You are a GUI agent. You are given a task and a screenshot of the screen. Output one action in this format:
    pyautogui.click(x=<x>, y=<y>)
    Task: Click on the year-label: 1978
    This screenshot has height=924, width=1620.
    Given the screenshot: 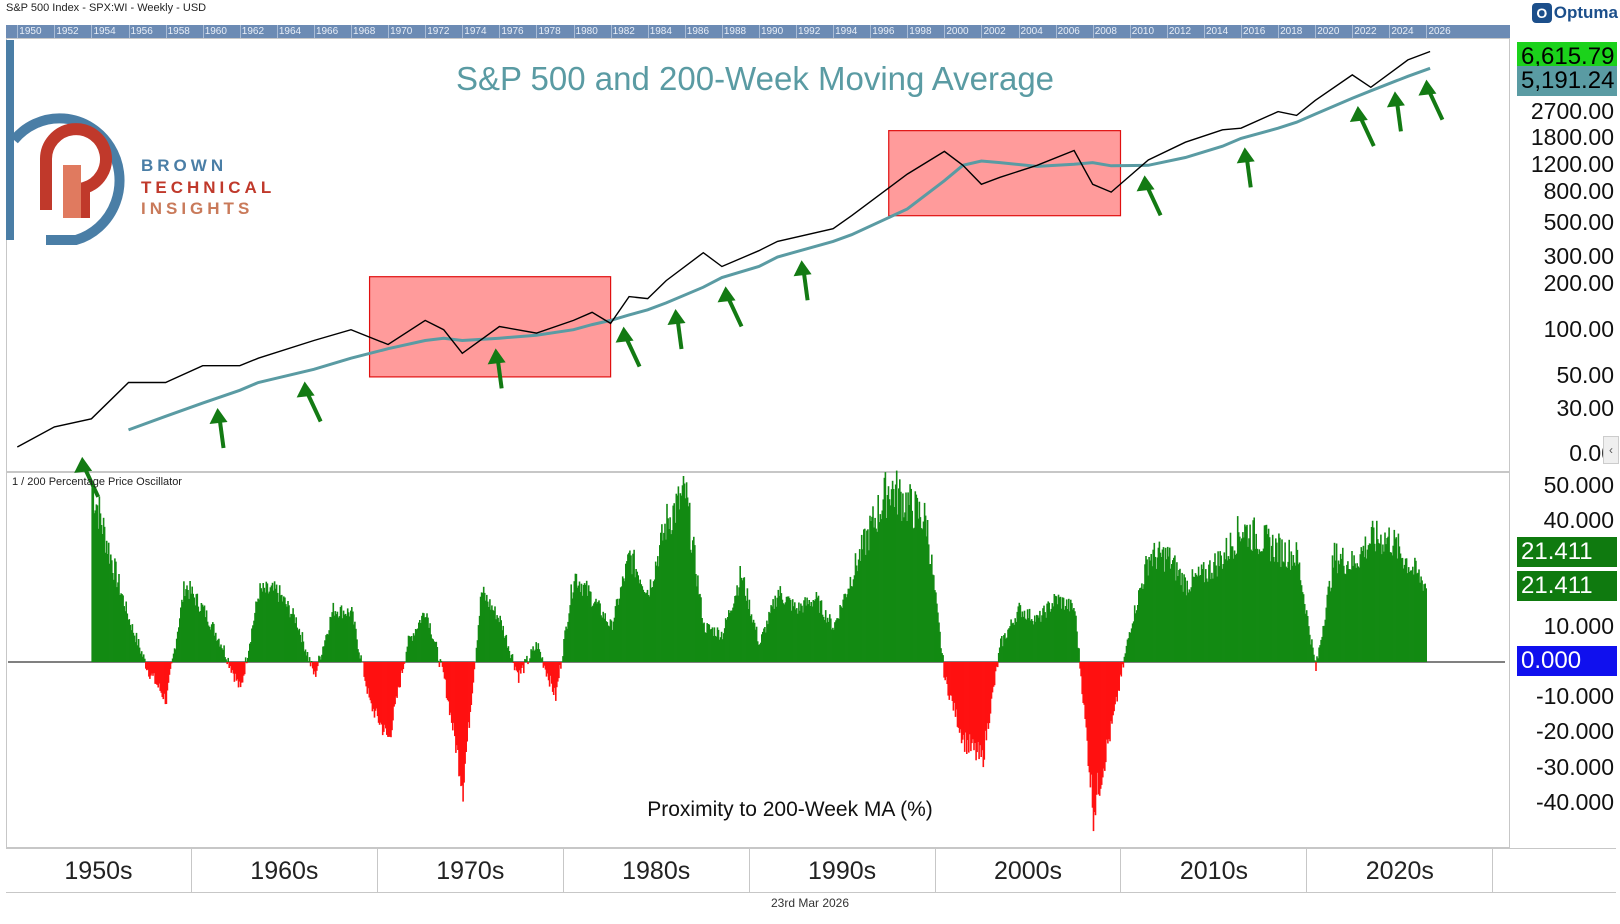 What is the action you would take?
    pyautogui.click(x=549, y=31)
    